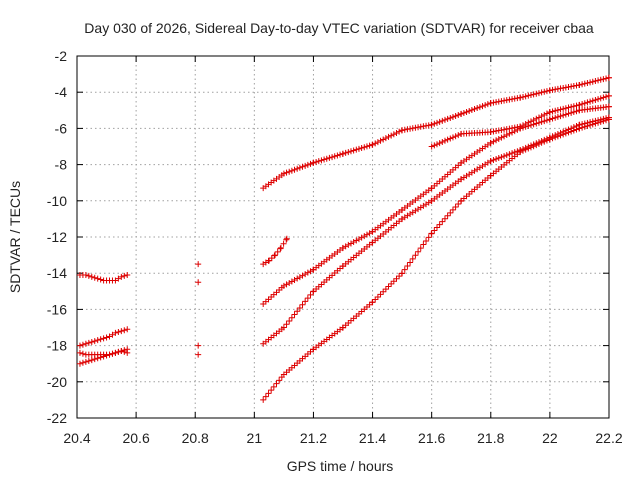 The width and height of the screenshot is (640, 480). Describe the element at coordinates (61, 56) in the screenshot. I see `y-tick-label: -2` at that location.